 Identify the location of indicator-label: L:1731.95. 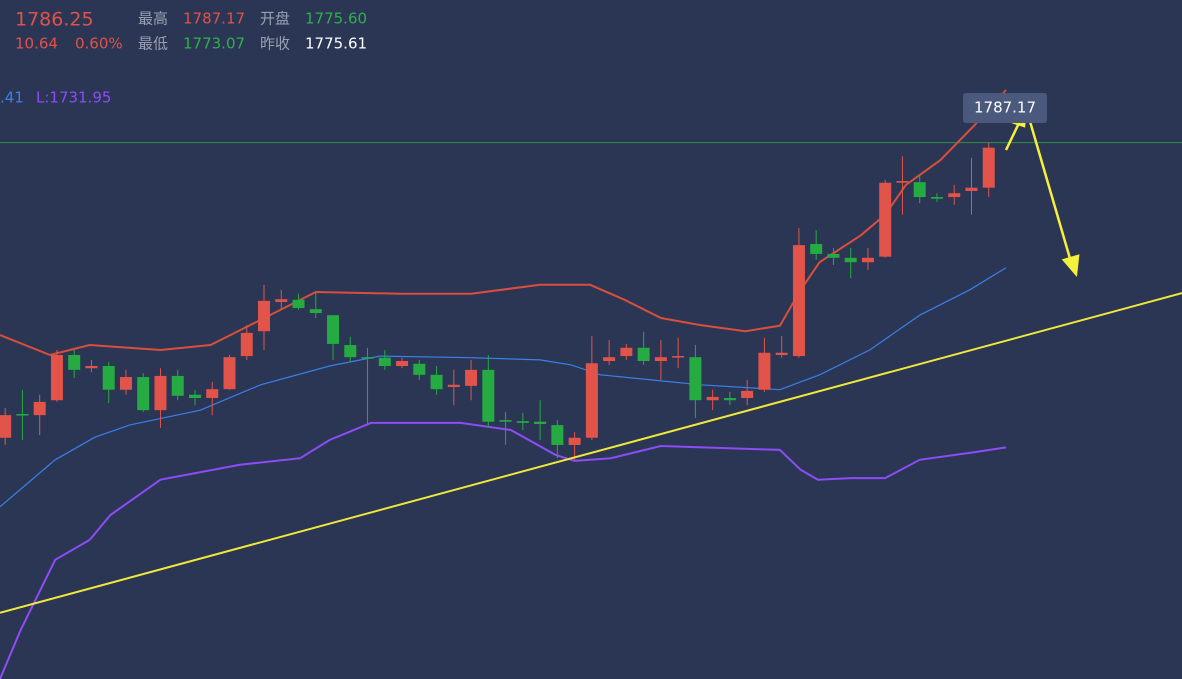
(73, 98).